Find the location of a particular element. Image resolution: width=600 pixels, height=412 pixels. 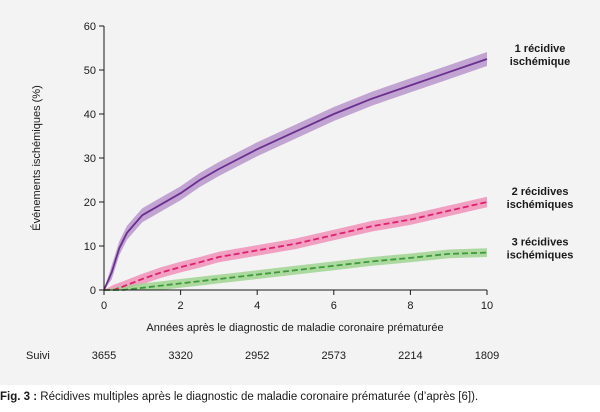

x-tick-label: 6 is located at coordinates (334, 306).